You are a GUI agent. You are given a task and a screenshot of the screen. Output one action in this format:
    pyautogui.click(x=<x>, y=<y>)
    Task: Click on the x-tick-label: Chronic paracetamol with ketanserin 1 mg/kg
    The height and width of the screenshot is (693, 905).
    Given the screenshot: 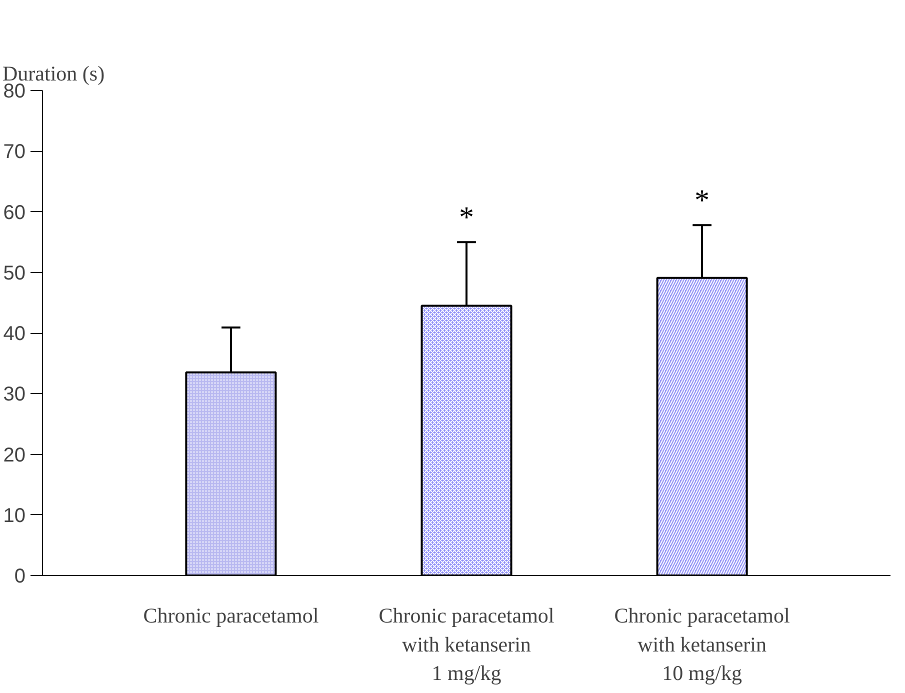 What is the action you would take?
    pyautogui.click(x=466, y=645)
    